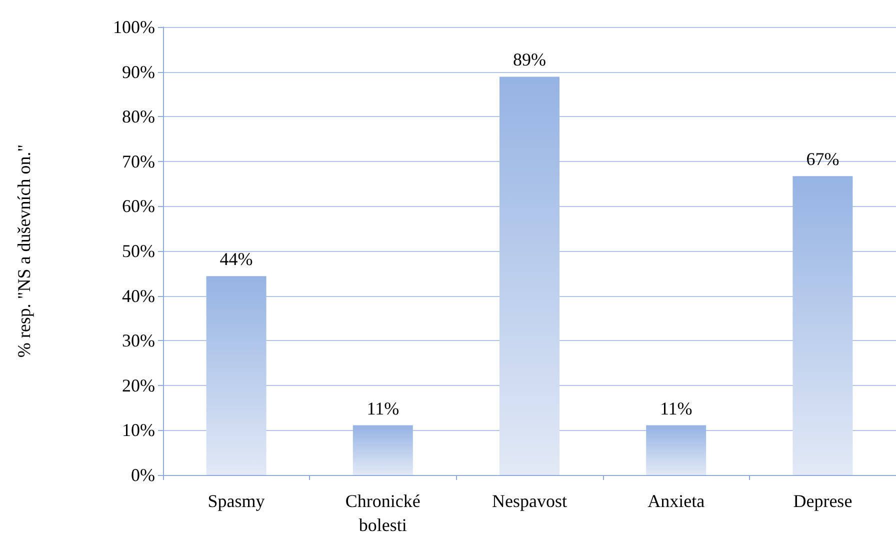 This screenshot has width=896, height=551. I want to click on data-label: 44%, so click(236, 259).